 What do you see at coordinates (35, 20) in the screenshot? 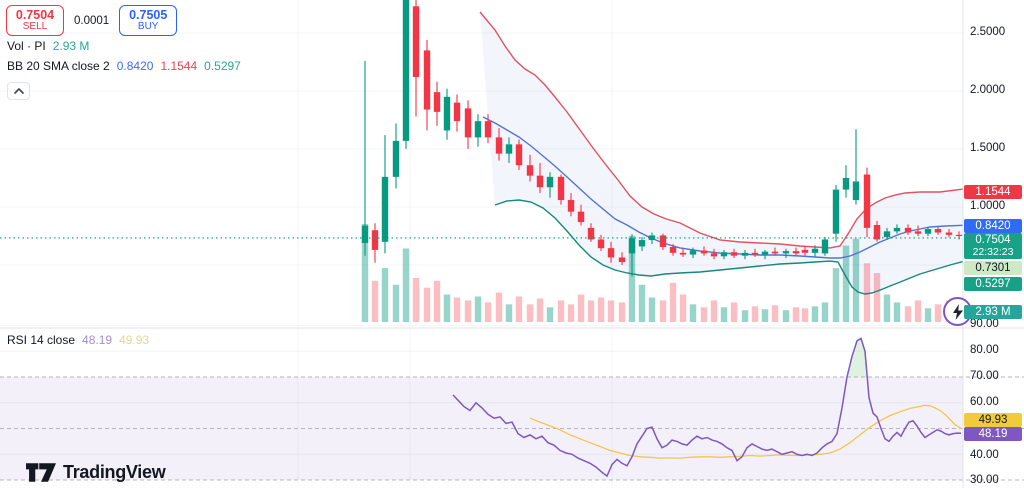
I see `sell-button: 0.7504 SELL` at bounding box center [35, 20].